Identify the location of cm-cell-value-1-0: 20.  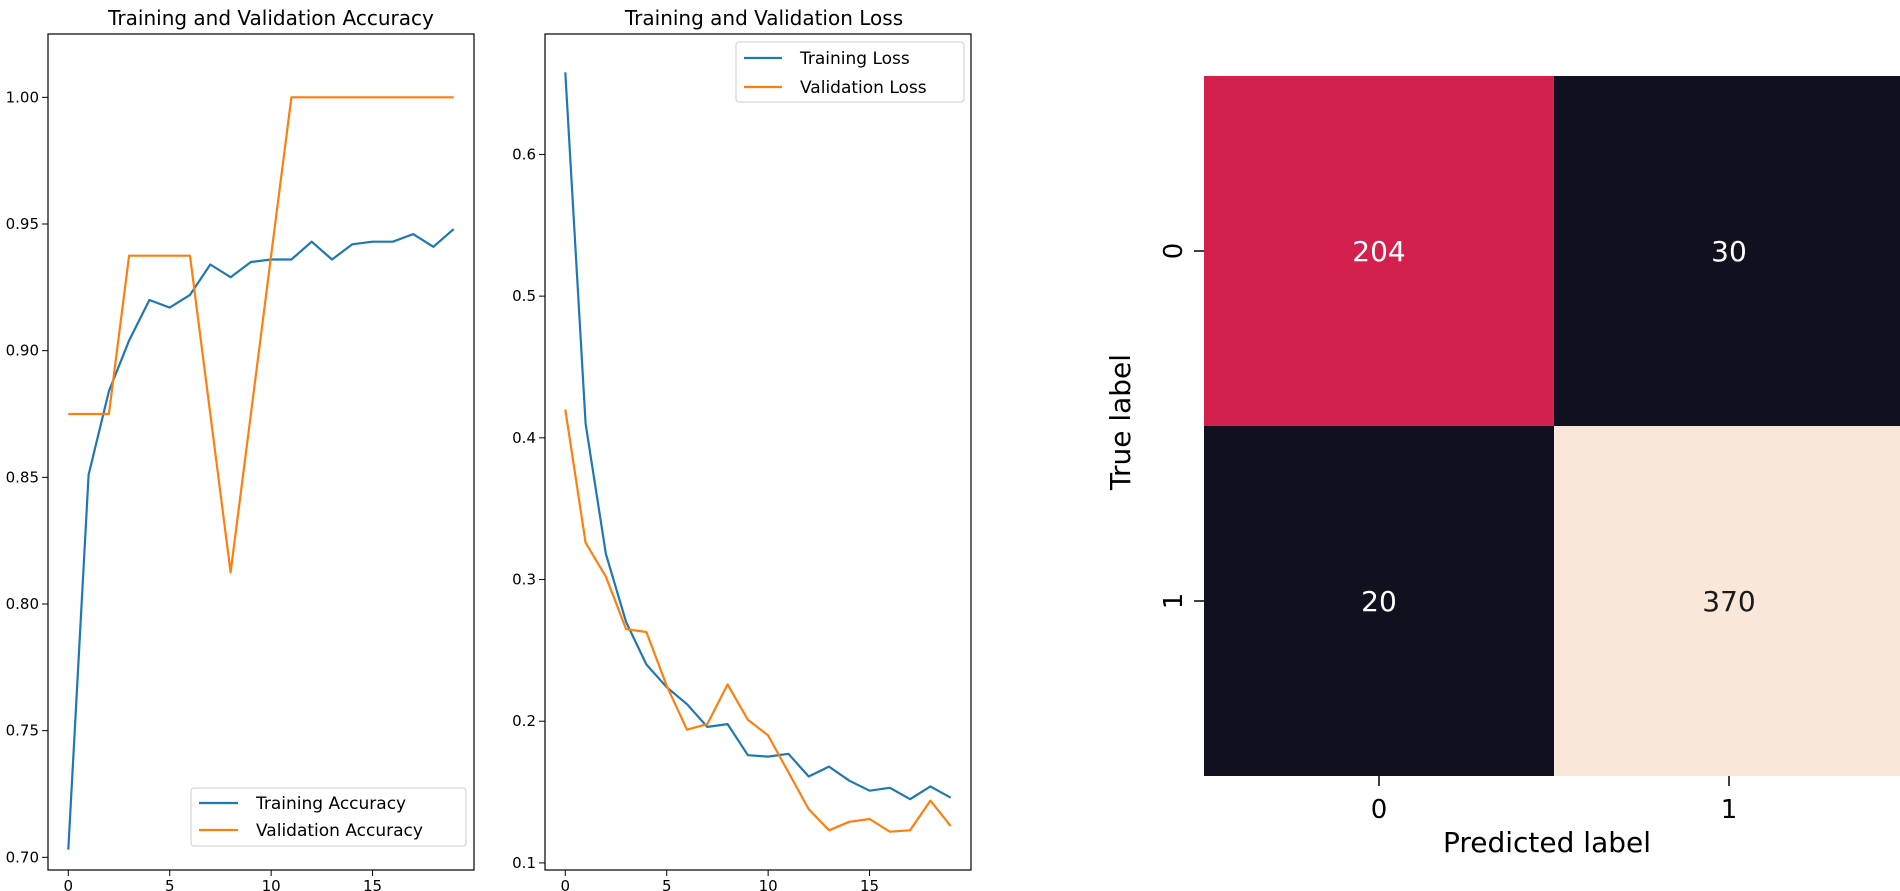
(1379, 601).